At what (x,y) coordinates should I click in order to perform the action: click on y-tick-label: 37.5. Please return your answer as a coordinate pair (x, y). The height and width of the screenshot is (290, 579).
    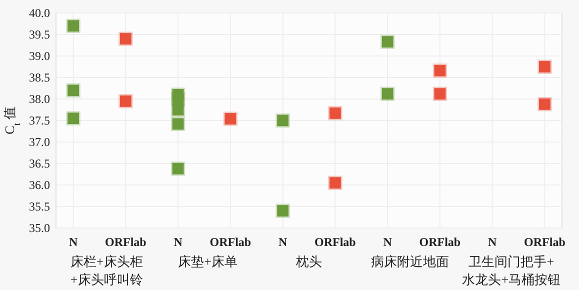
    Looking at the image, I should click on (39, 121).